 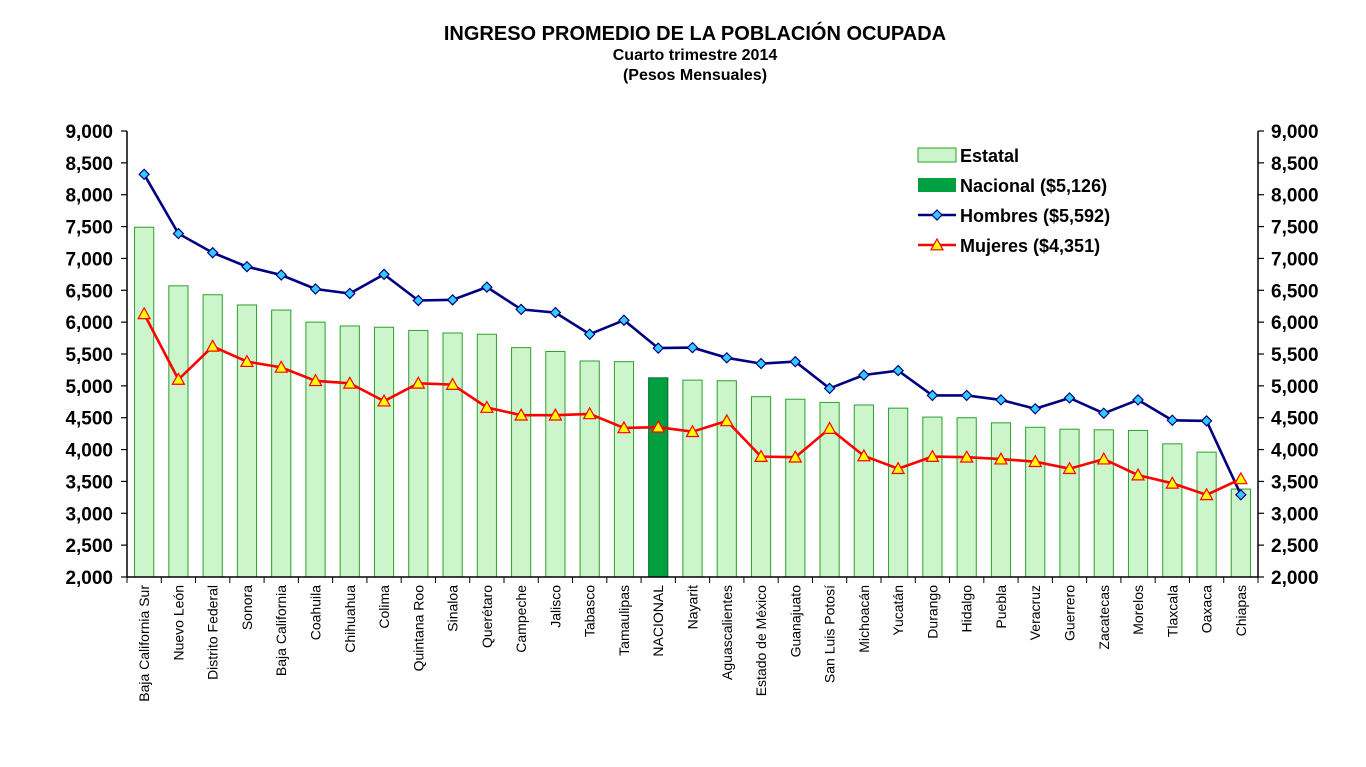 What do you see at coordinates (144, 643) in the screenshot?
I see `x-tick-label: Baja California Sur` at bounding box center [144, 643].